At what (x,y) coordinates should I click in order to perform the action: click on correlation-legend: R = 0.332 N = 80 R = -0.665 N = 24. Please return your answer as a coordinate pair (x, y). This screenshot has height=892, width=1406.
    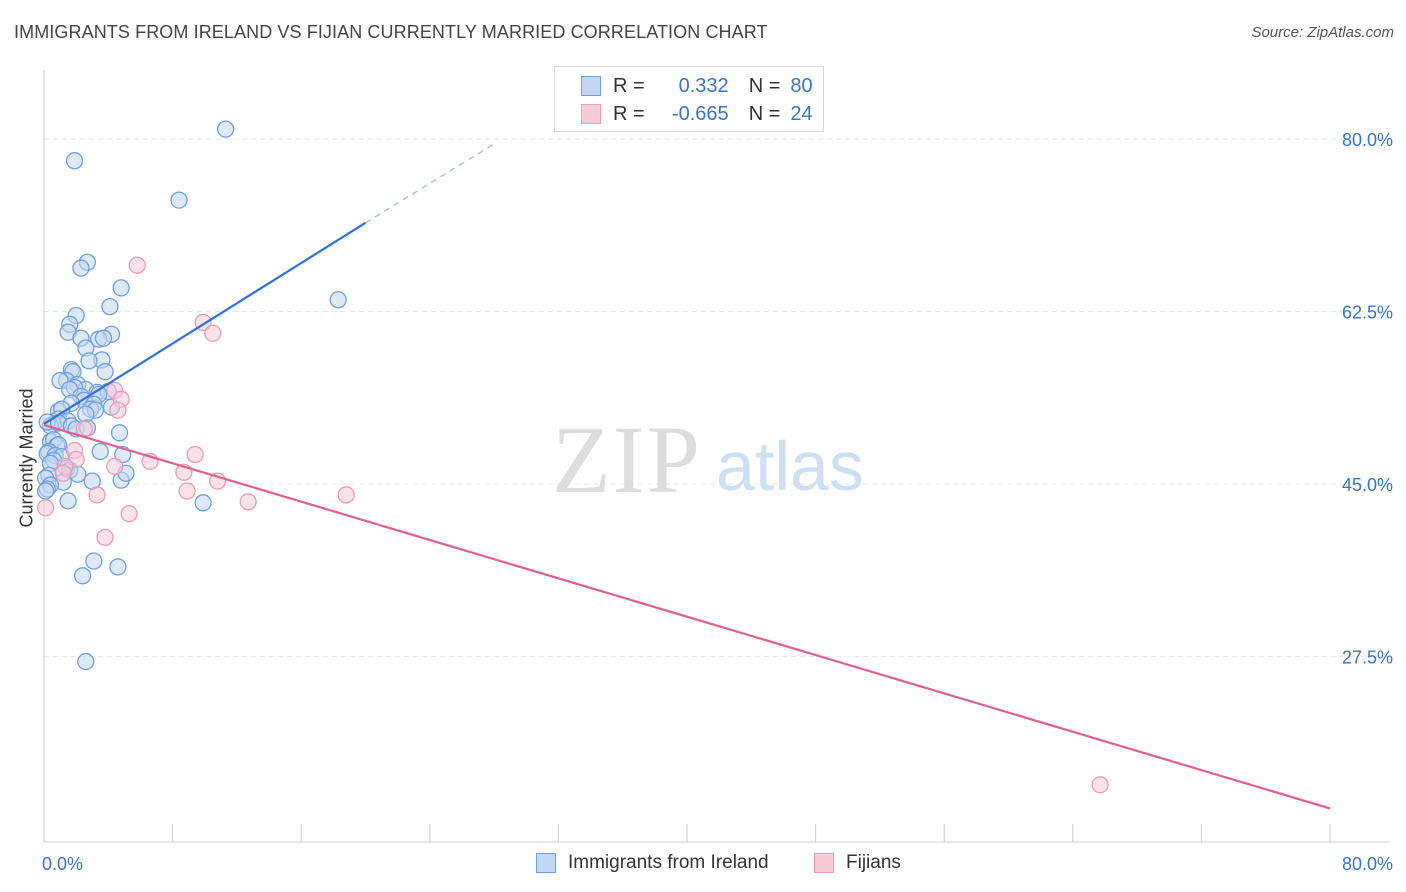
    Looking at the image, I should click on (689, 99).